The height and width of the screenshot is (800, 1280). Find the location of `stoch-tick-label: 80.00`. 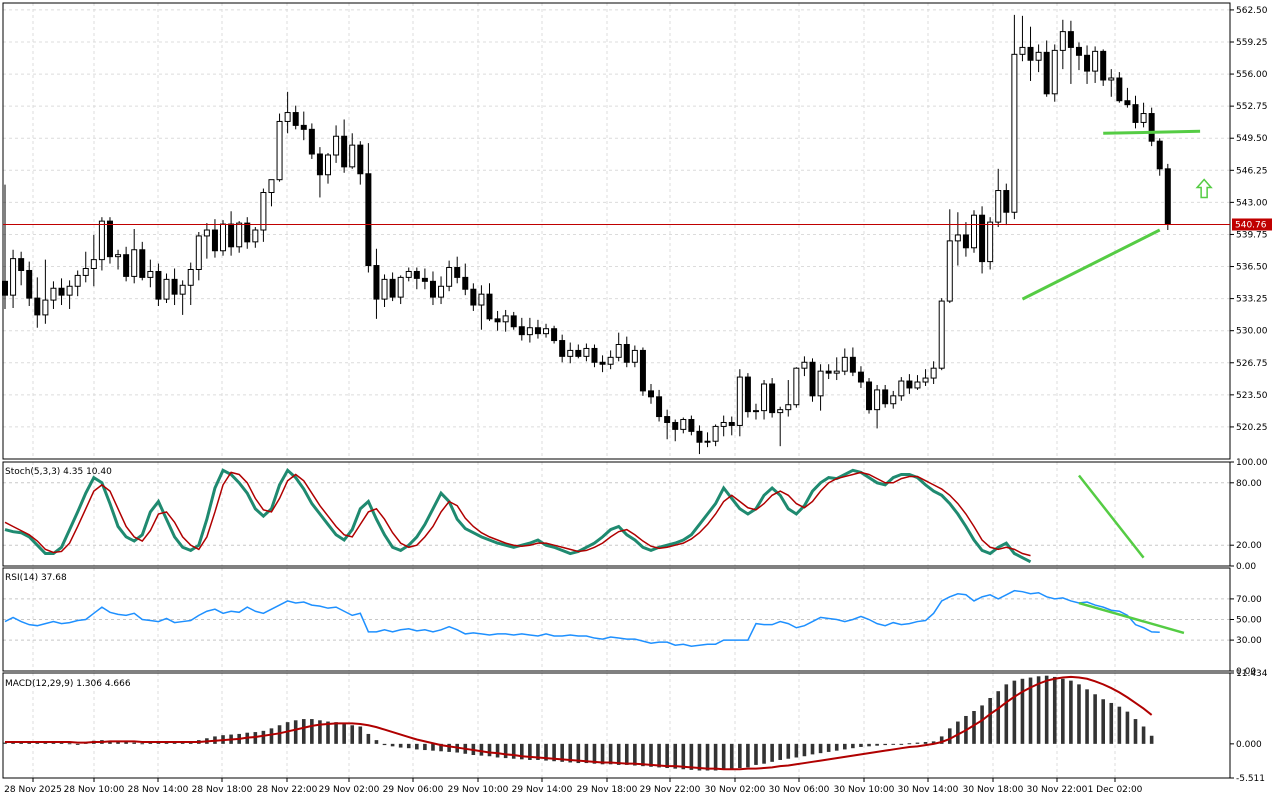

stoch-tick-label: 80.00 is located at coordinates (1249, 484).